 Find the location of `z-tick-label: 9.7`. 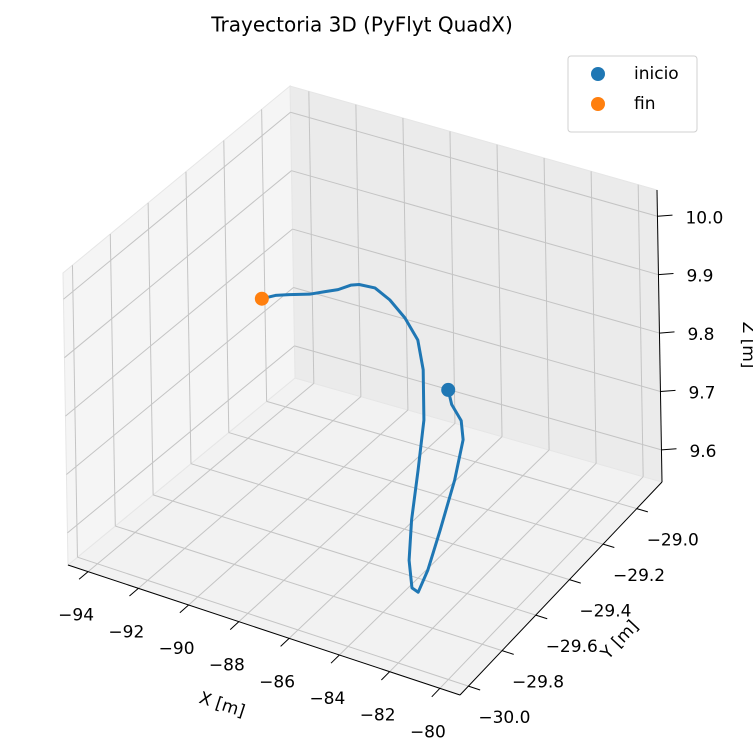

z-tick-label: 9.7 is located at coordinates (701, 393).